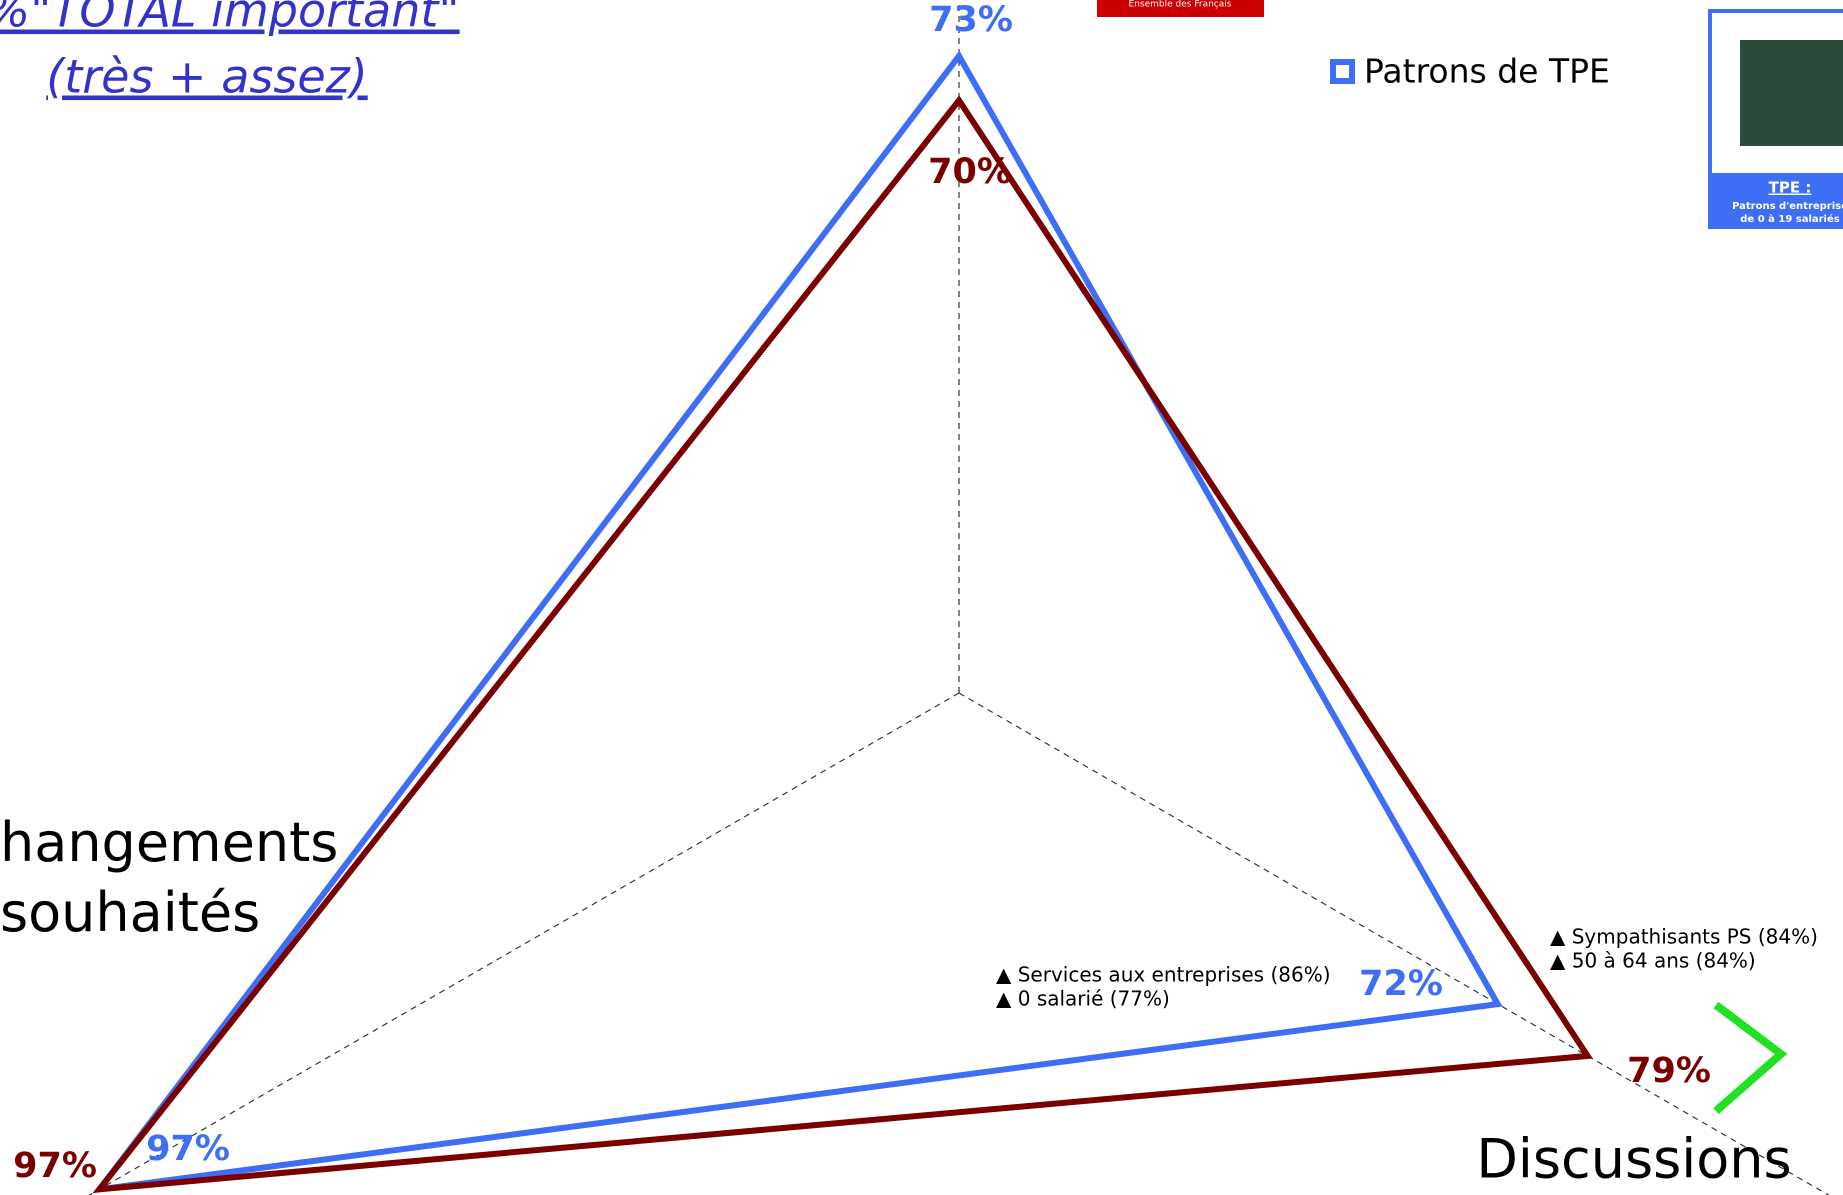 The image size is (1843, 1195). What do you see at coordinates (1750, 1058) in the screenshot?
I see `chevron` at bounding box center [1750, 1058].